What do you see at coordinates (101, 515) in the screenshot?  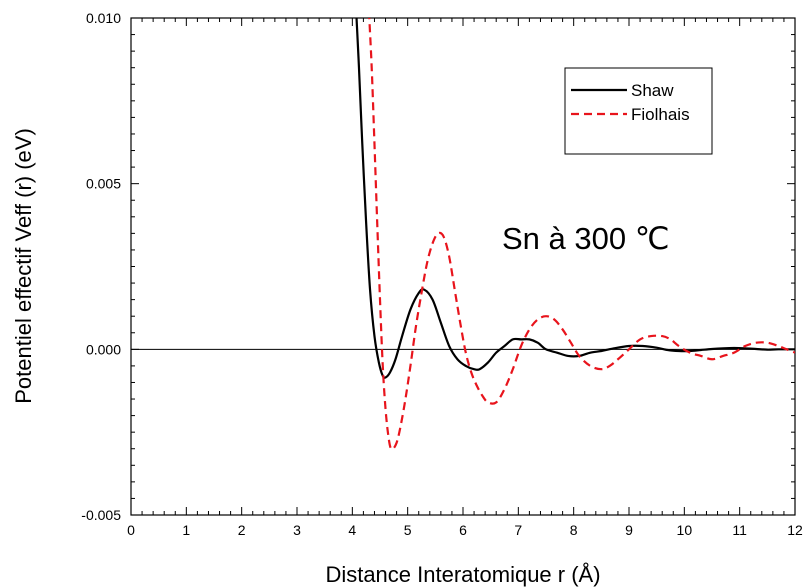 I see `y-tick-label: -0.005` at bounding box center [101, 515].